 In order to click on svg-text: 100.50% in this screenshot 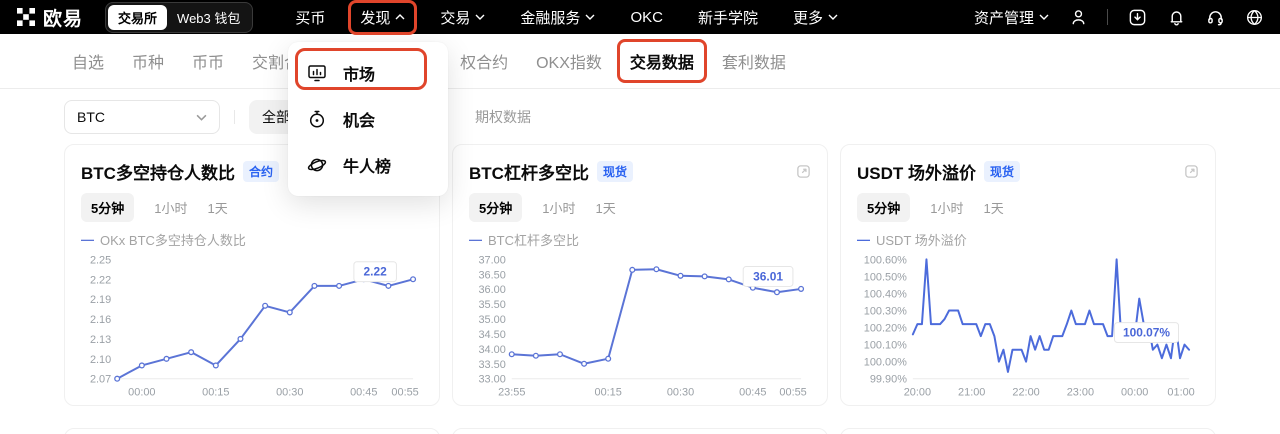, I will do `click(885, 277)`.